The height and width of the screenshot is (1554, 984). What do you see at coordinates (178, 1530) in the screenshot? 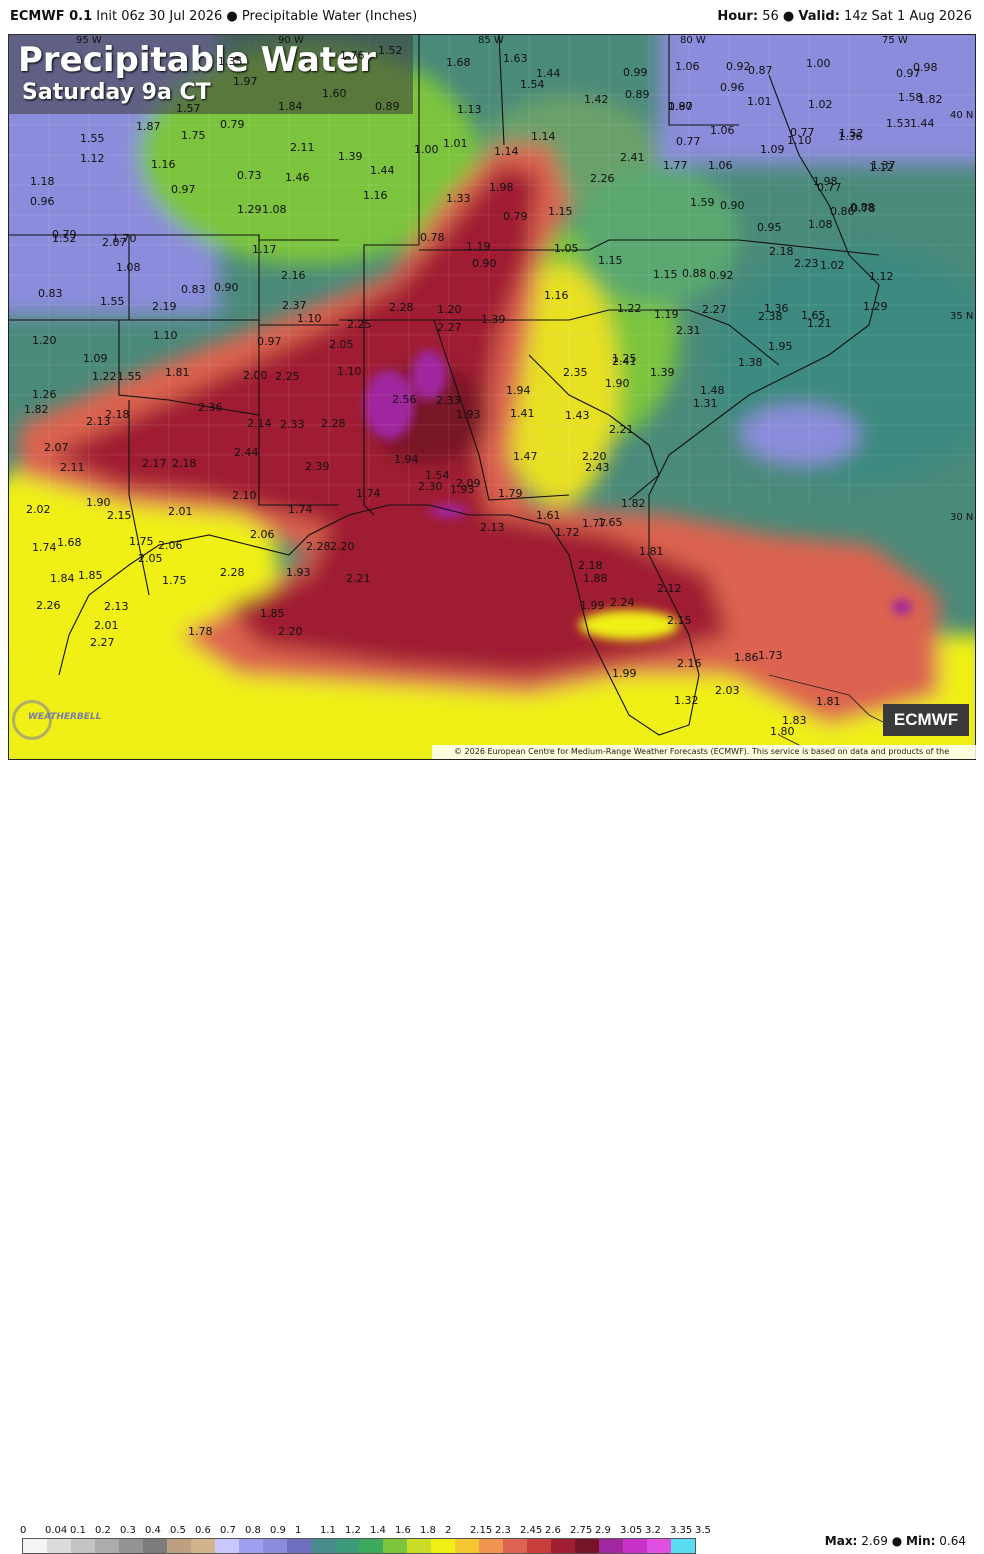
I see `legend-tick-label: 0.5` at bounding box center [178, 1530].